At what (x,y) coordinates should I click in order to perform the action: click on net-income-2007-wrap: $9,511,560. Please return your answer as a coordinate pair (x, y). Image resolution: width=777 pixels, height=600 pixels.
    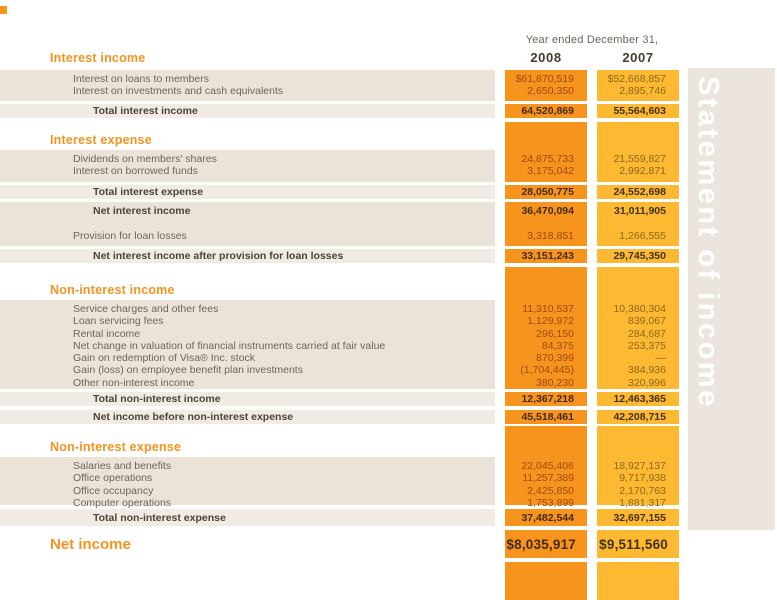
    Looking at the image, I should click on (638, 544).